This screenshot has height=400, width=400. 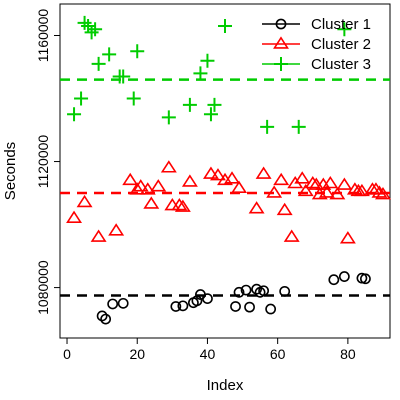 I want to click on x-tick-label: 80, so click(x=348, y=354).